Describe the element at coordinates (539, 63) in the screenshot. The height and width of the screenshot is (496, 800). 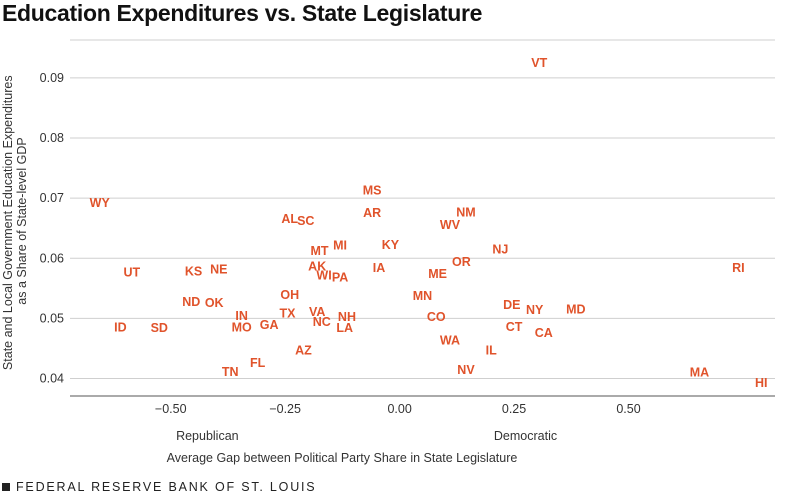
I see `data-point-vt: VT` at that location.